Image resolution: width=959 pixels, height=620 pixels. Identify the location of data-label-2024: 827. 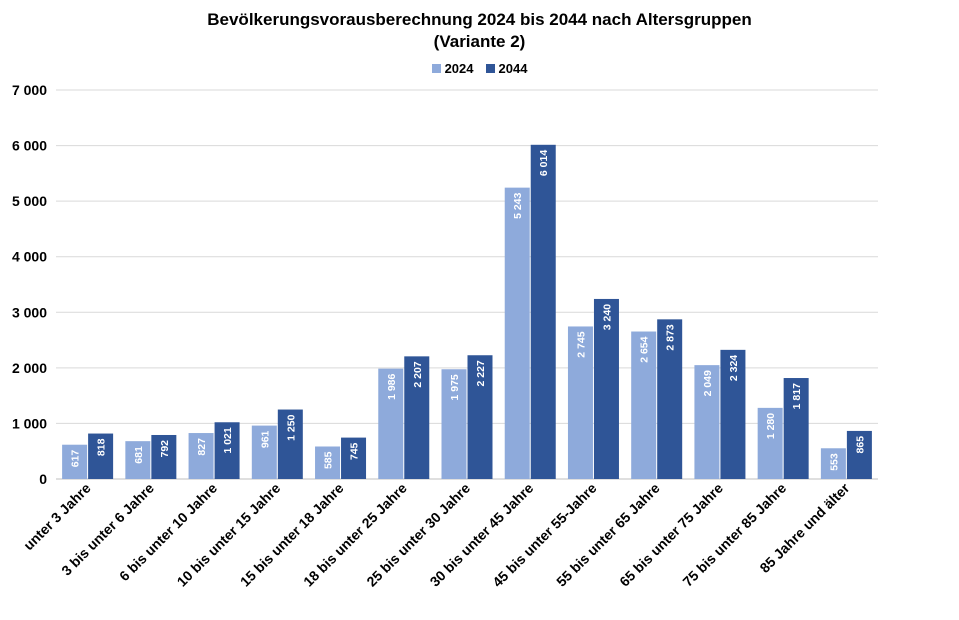
(202, 447).